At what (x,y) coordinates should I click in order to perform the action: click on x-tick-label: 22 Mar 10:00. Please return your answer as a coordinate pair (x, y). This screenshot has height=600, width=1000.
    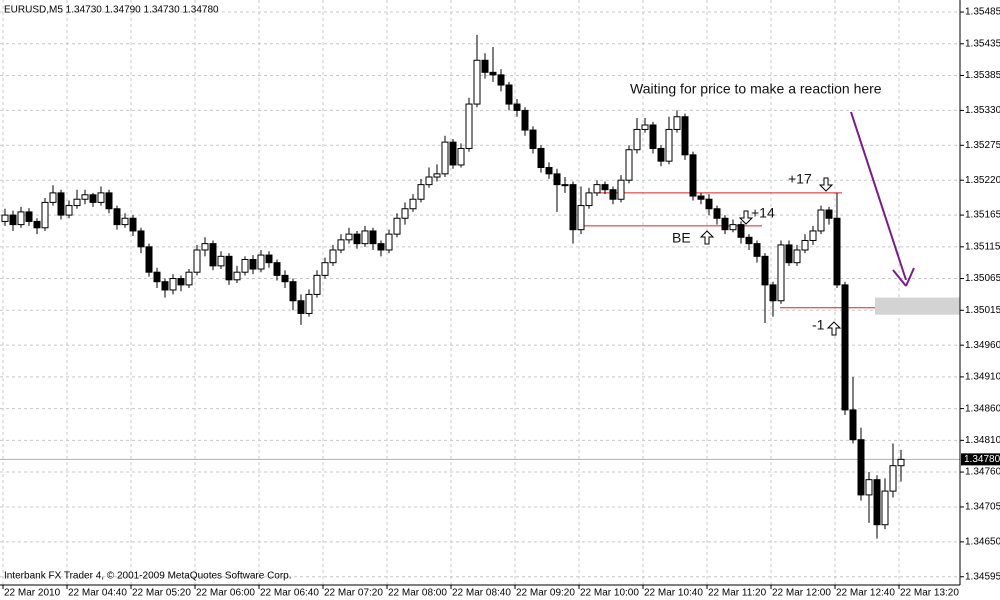
    Looking at the image, I should click on (609, 593).